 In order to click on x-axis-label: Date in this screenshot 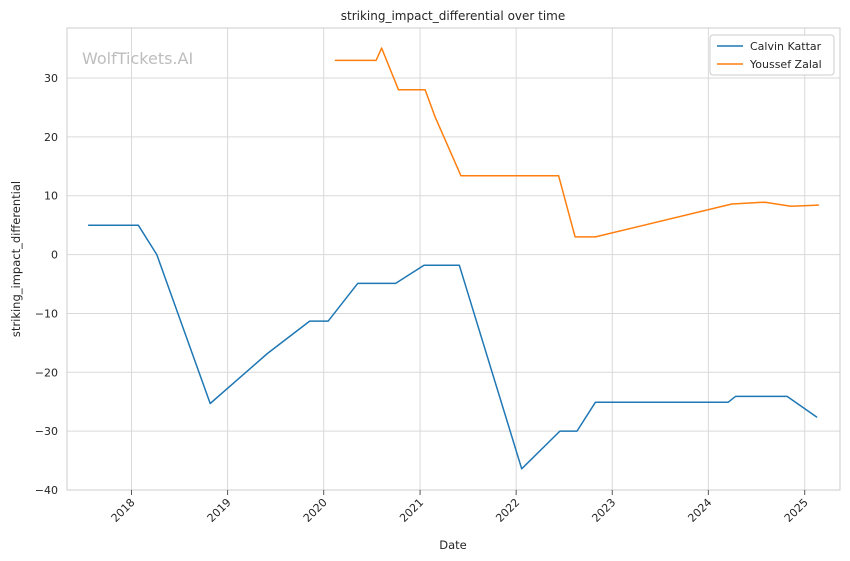, I will do `click(453, 545)`.